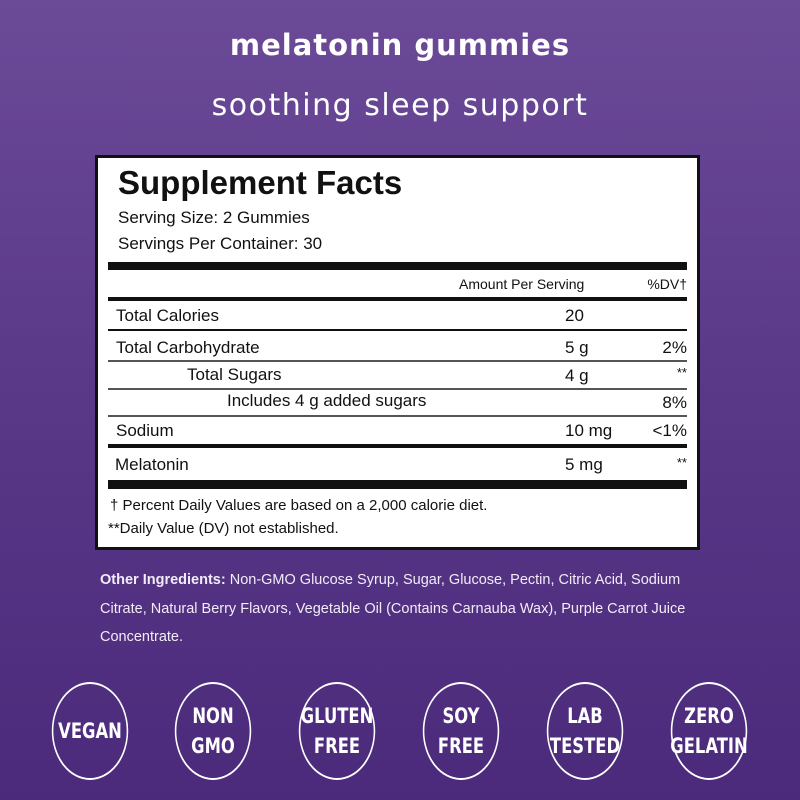  I want to click on badge-text: LAB, so click(585, 716).